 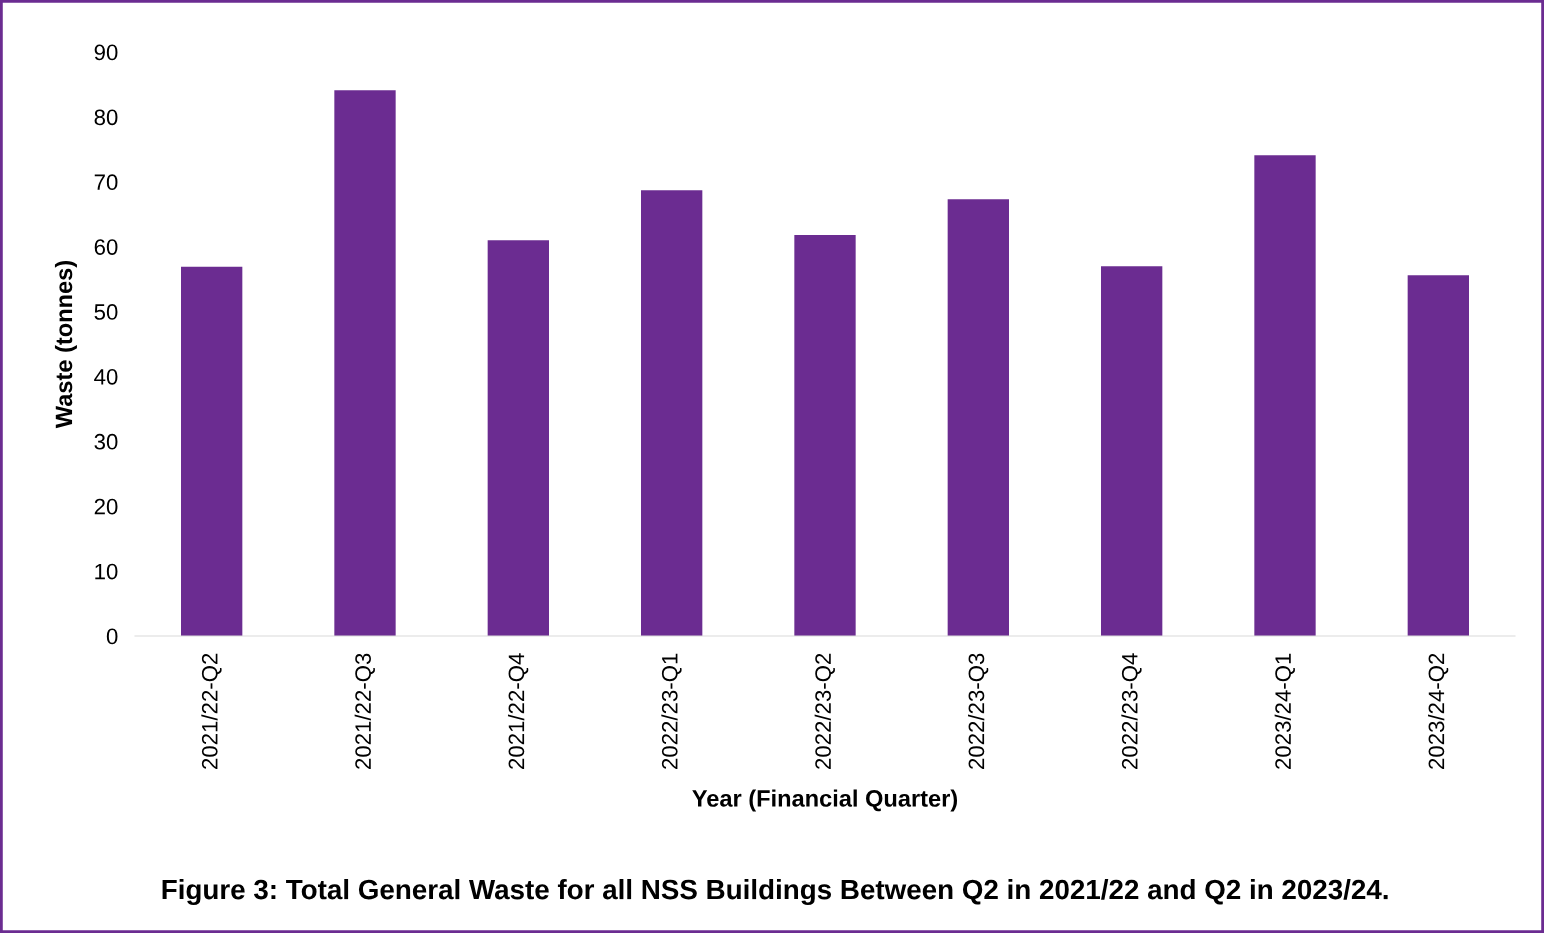 What do you see at coordinates (106, 52) in the screenshot?
I see `y-tick-label: 90` at bounding box center [106, 52].